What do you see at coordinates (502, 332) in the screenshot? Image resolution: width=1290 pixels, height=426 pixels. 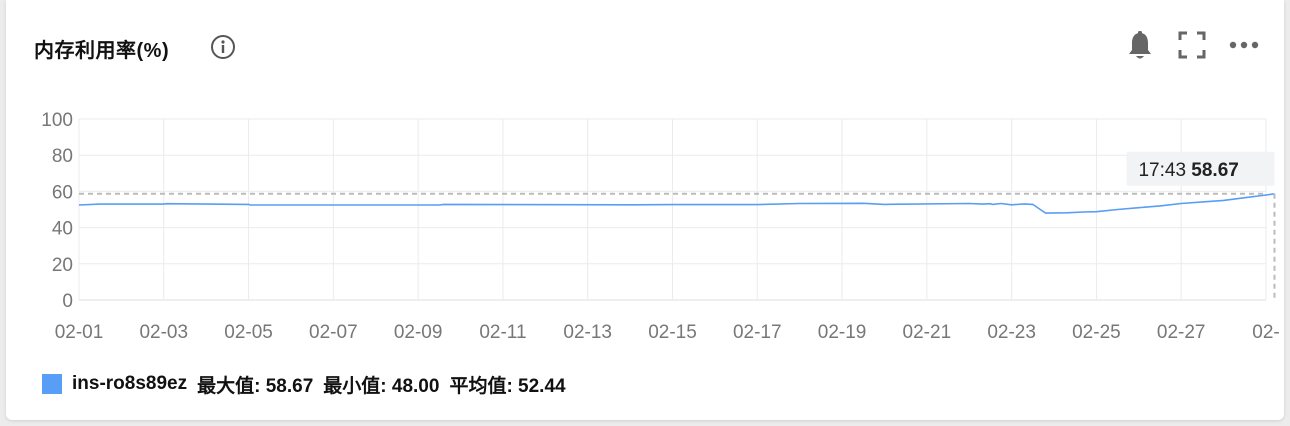 I see `x-tick-label: 02-11` at bounding box center [502, 332].